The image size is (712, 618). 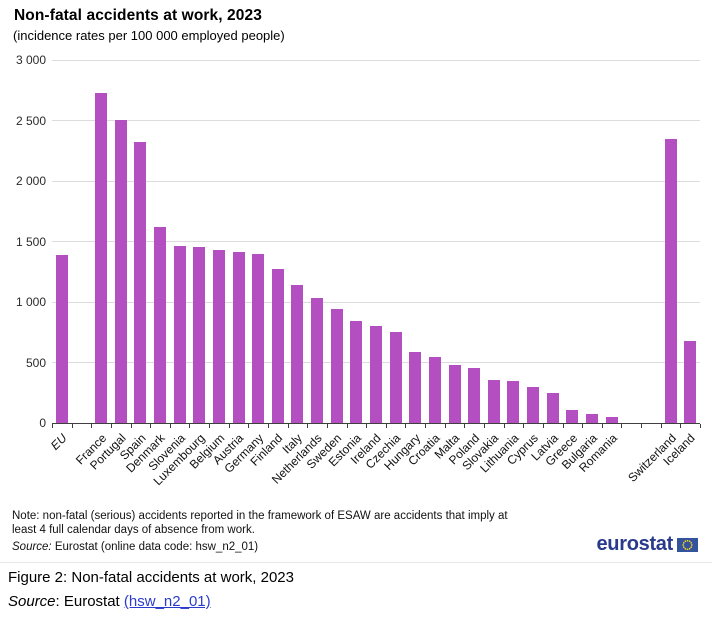 I want to click on bar-malta, so click(x=454, y=393).